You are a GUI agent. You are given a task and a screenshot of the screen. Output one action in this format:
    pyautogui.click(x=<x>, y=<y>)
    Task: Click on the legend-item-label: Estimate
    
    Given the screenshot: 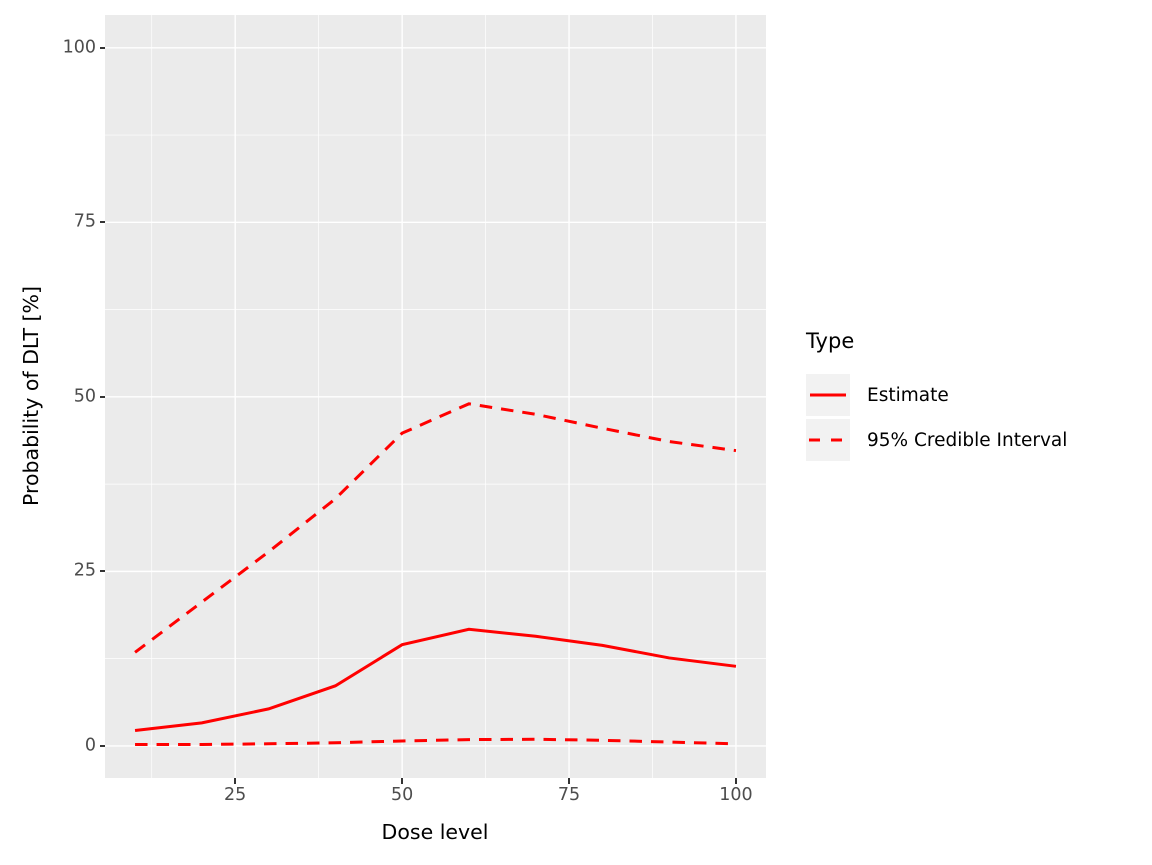 What is the action you would take?
    pyautogui.click(x=908, y=395)
    